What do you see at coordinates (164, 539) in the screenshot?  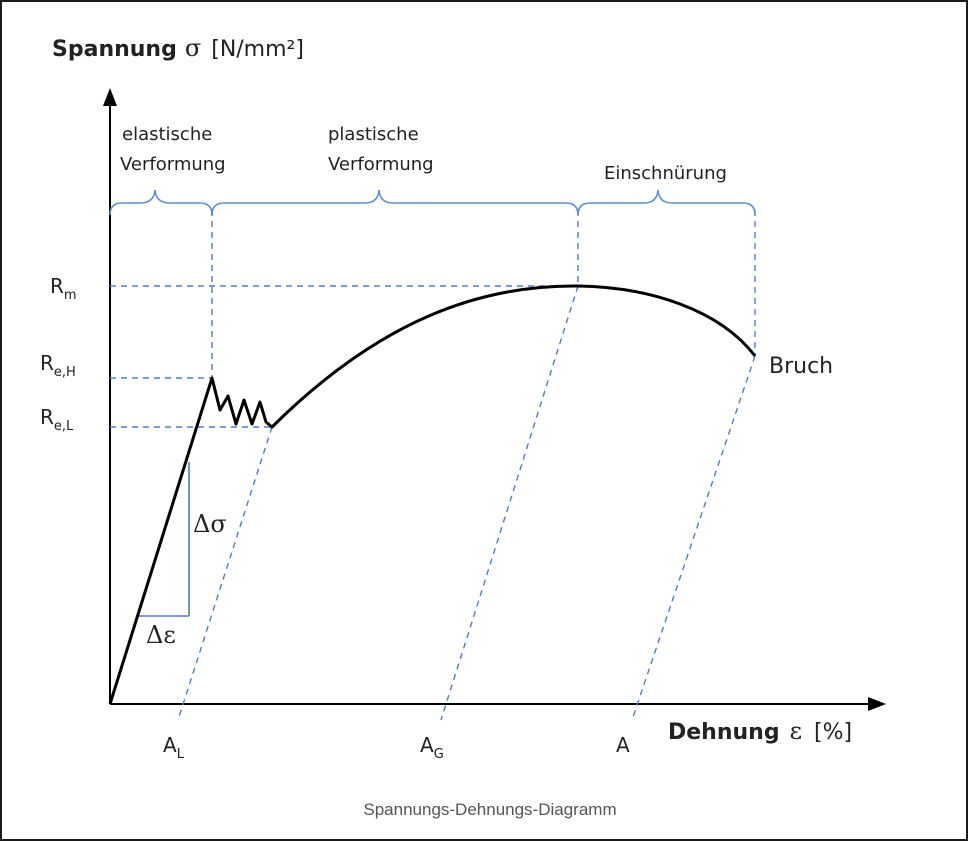 I see `slope-triangle` at bounding box center [164, 539].